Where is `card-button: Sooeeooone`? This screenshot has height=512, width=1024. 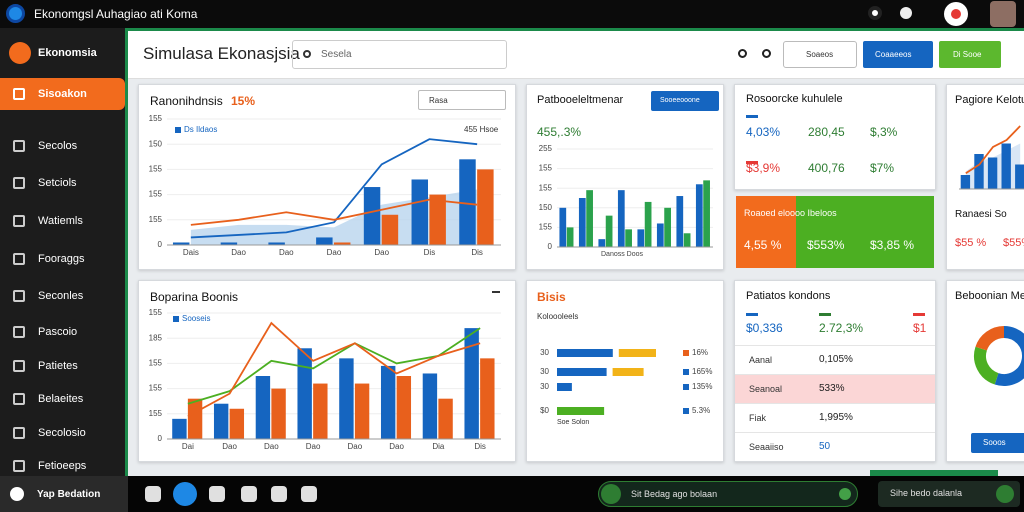
card-button: Sooeeooone is located at coordinates (685, 101).